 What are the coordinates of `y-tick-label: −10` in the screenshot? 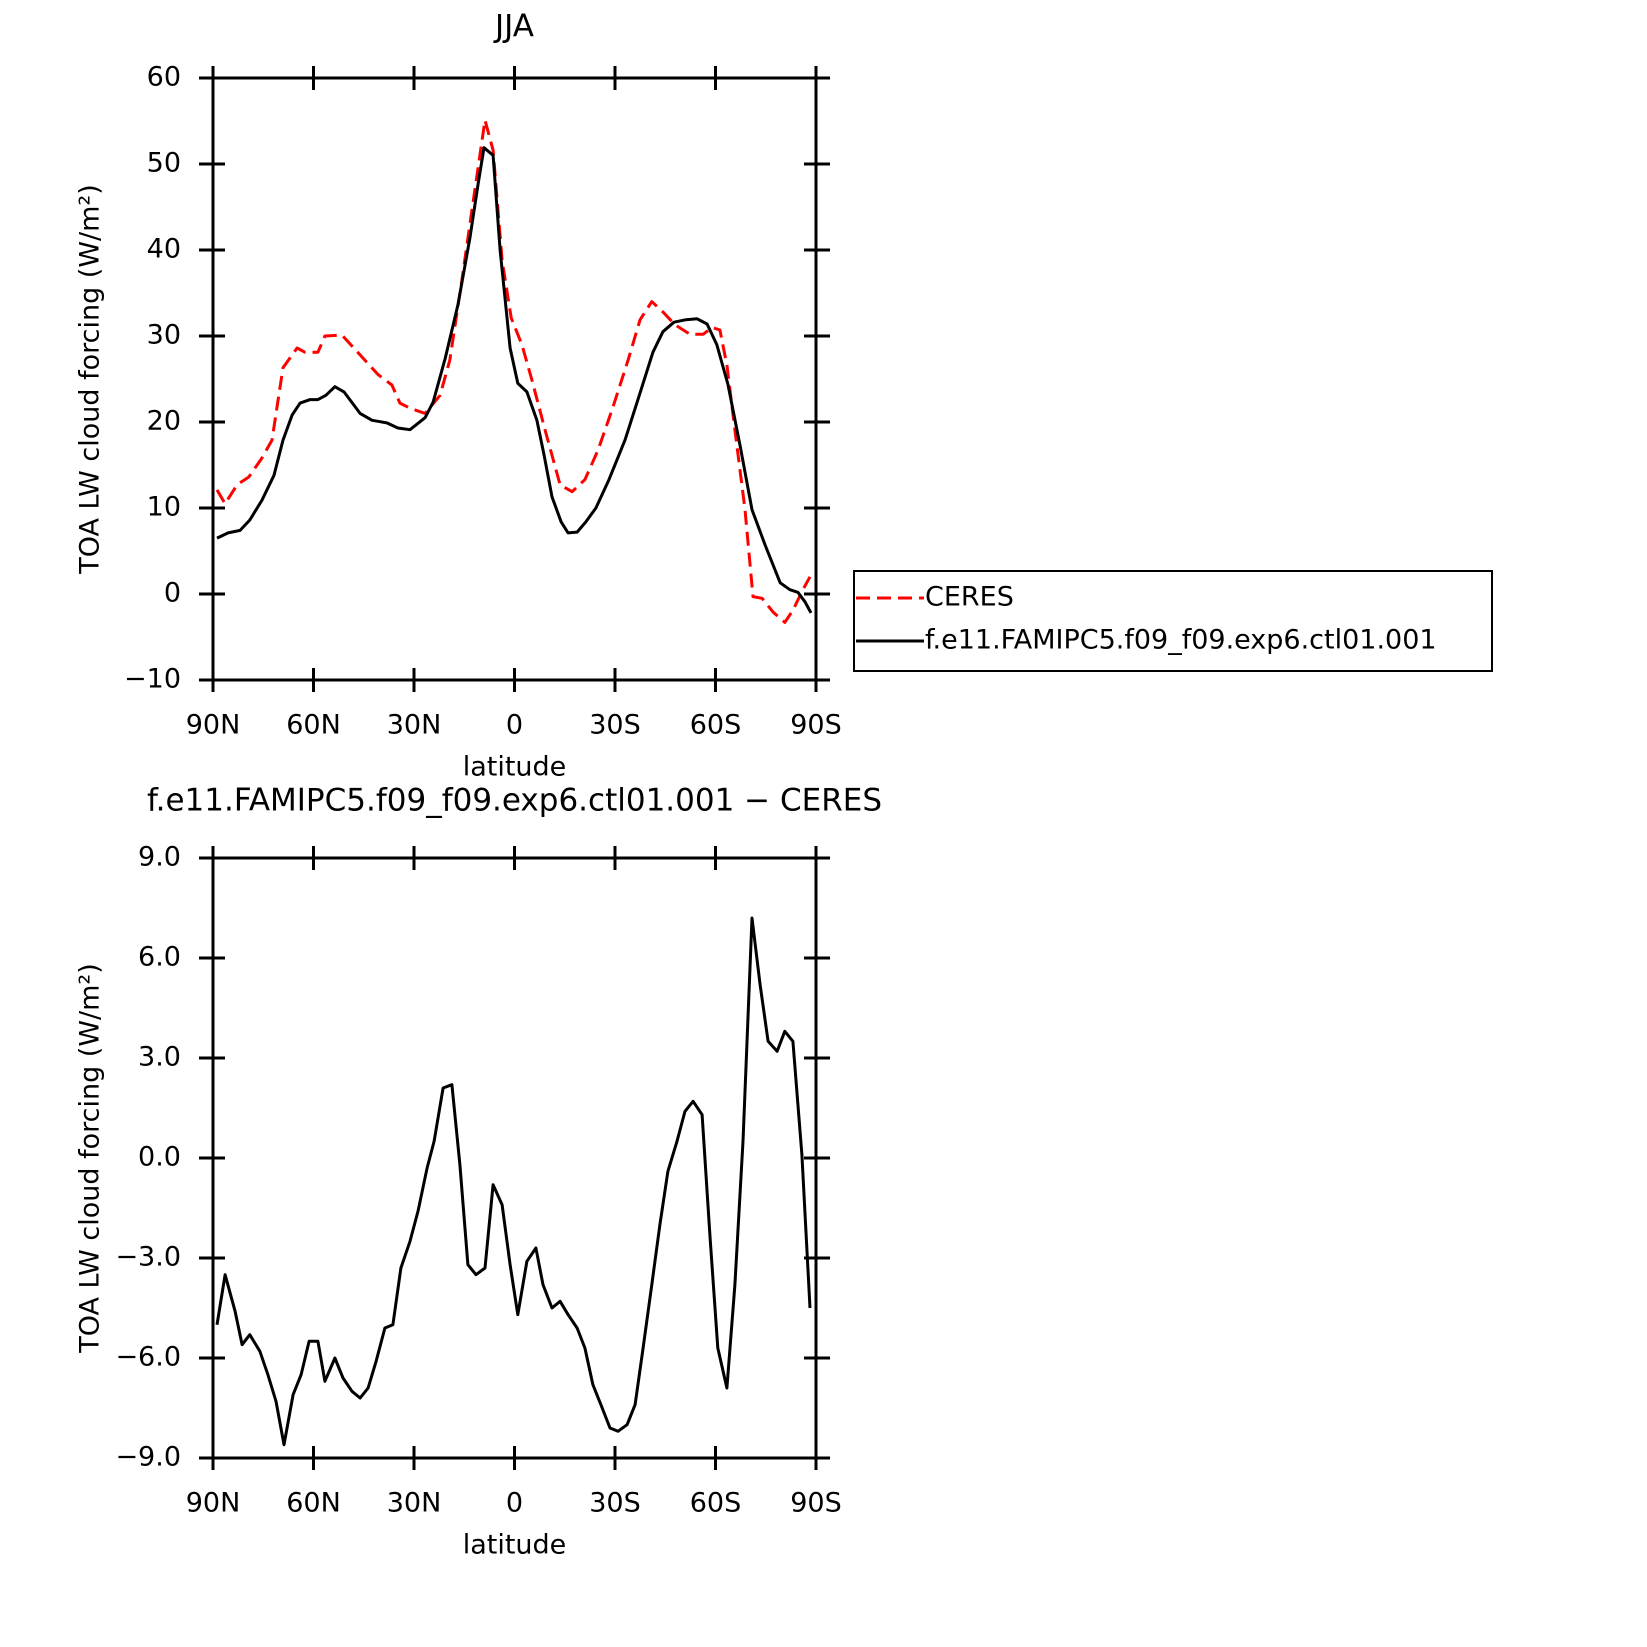 It's located at (152, 679).